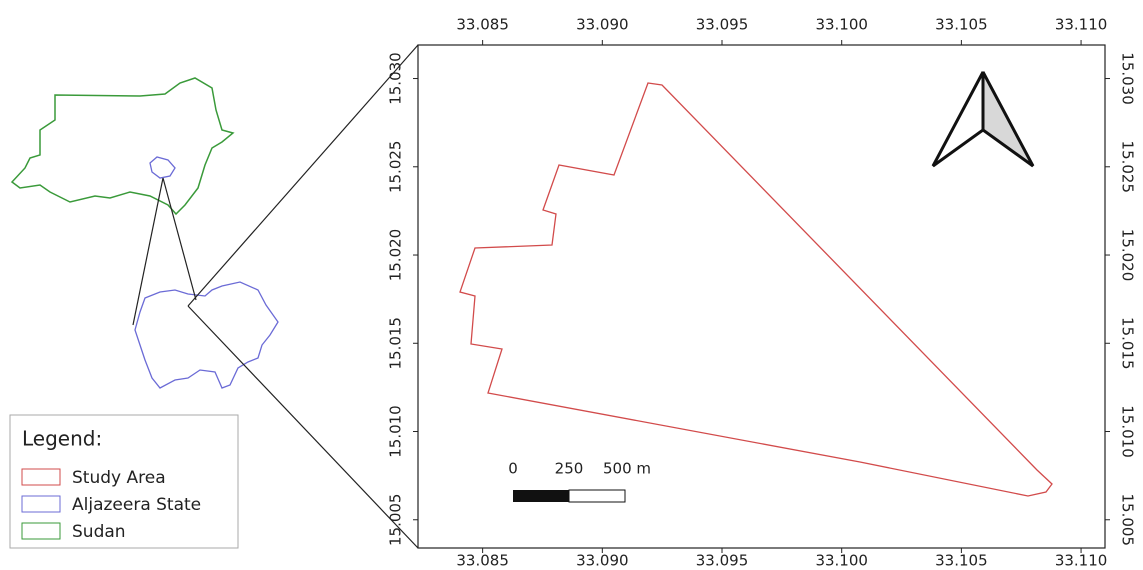  What do you see at coordinates (206, 335) in the screenshot?
I see `state-outline` at bounding box center [206, 335].